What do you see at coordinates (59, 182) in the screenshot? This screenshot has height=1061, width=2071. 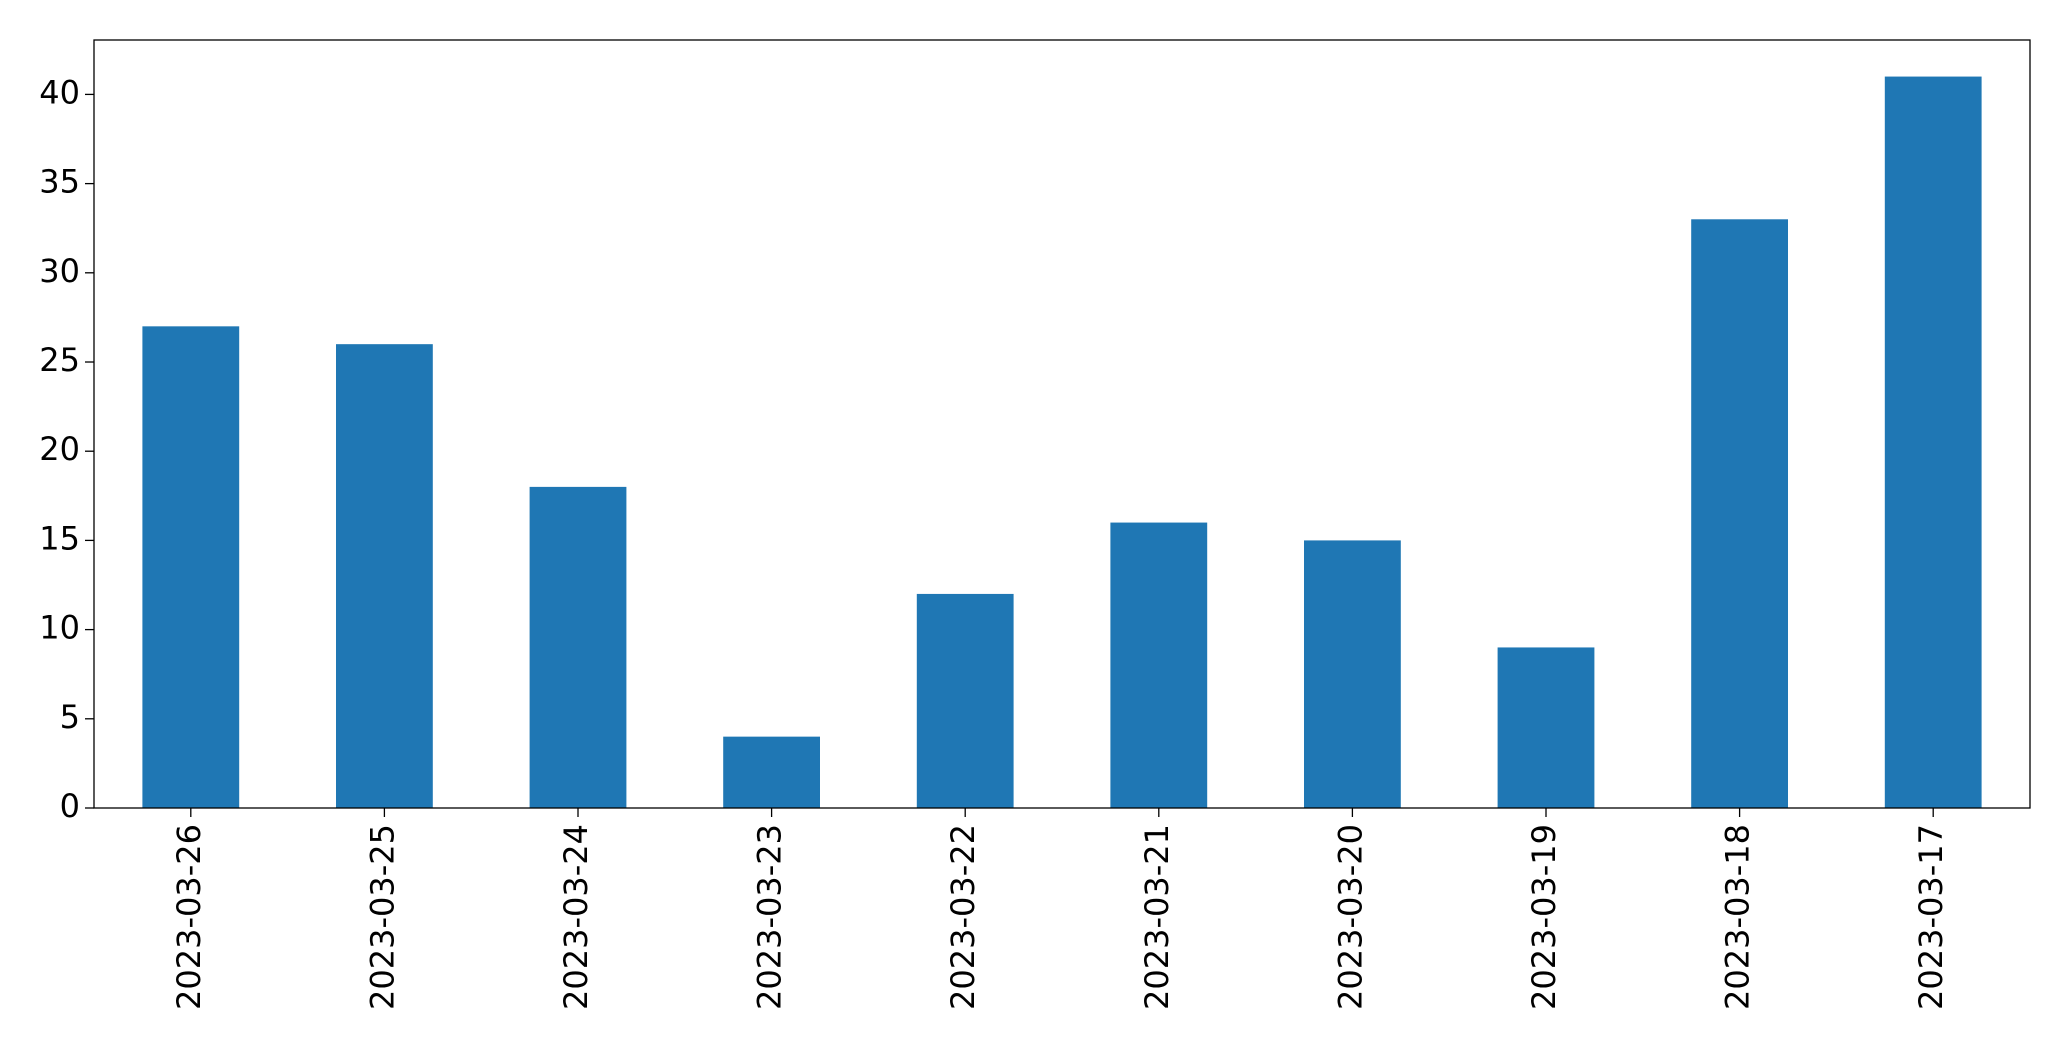 I see `y-tick-label: 35` at bounding box center [59, 182].